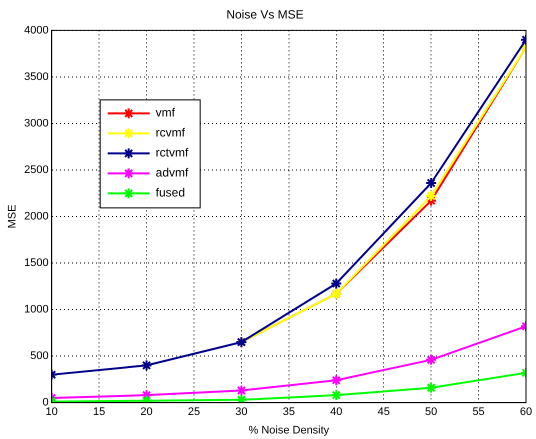 Image resolution: width=536 pixels, height=439 pixels. What do you see at coordinates (36, 123) in the screenshot?
I see `y-tick-label: 3000` at bounding box center [36, 123].